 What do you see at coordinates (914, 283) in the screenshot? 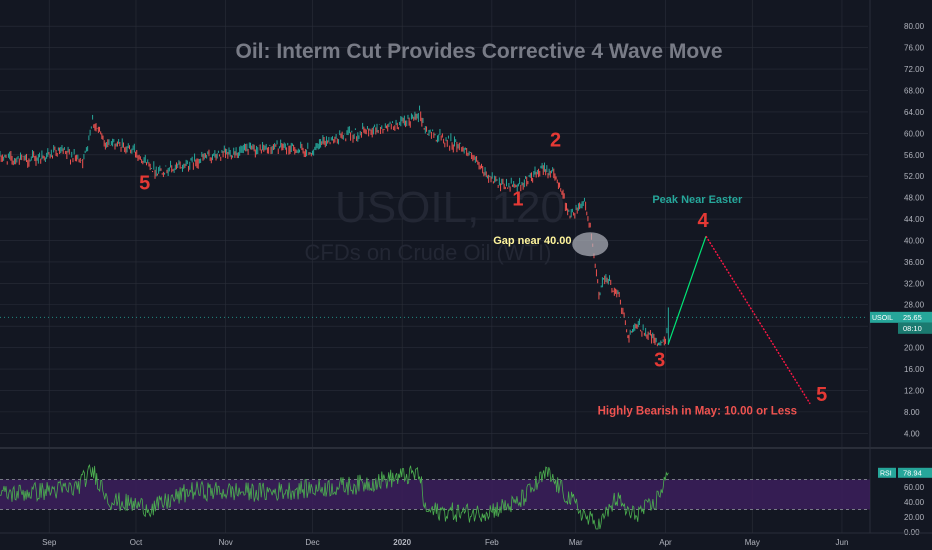
I see `price-tick-label: 32.00` at bounding box center [914, 283].